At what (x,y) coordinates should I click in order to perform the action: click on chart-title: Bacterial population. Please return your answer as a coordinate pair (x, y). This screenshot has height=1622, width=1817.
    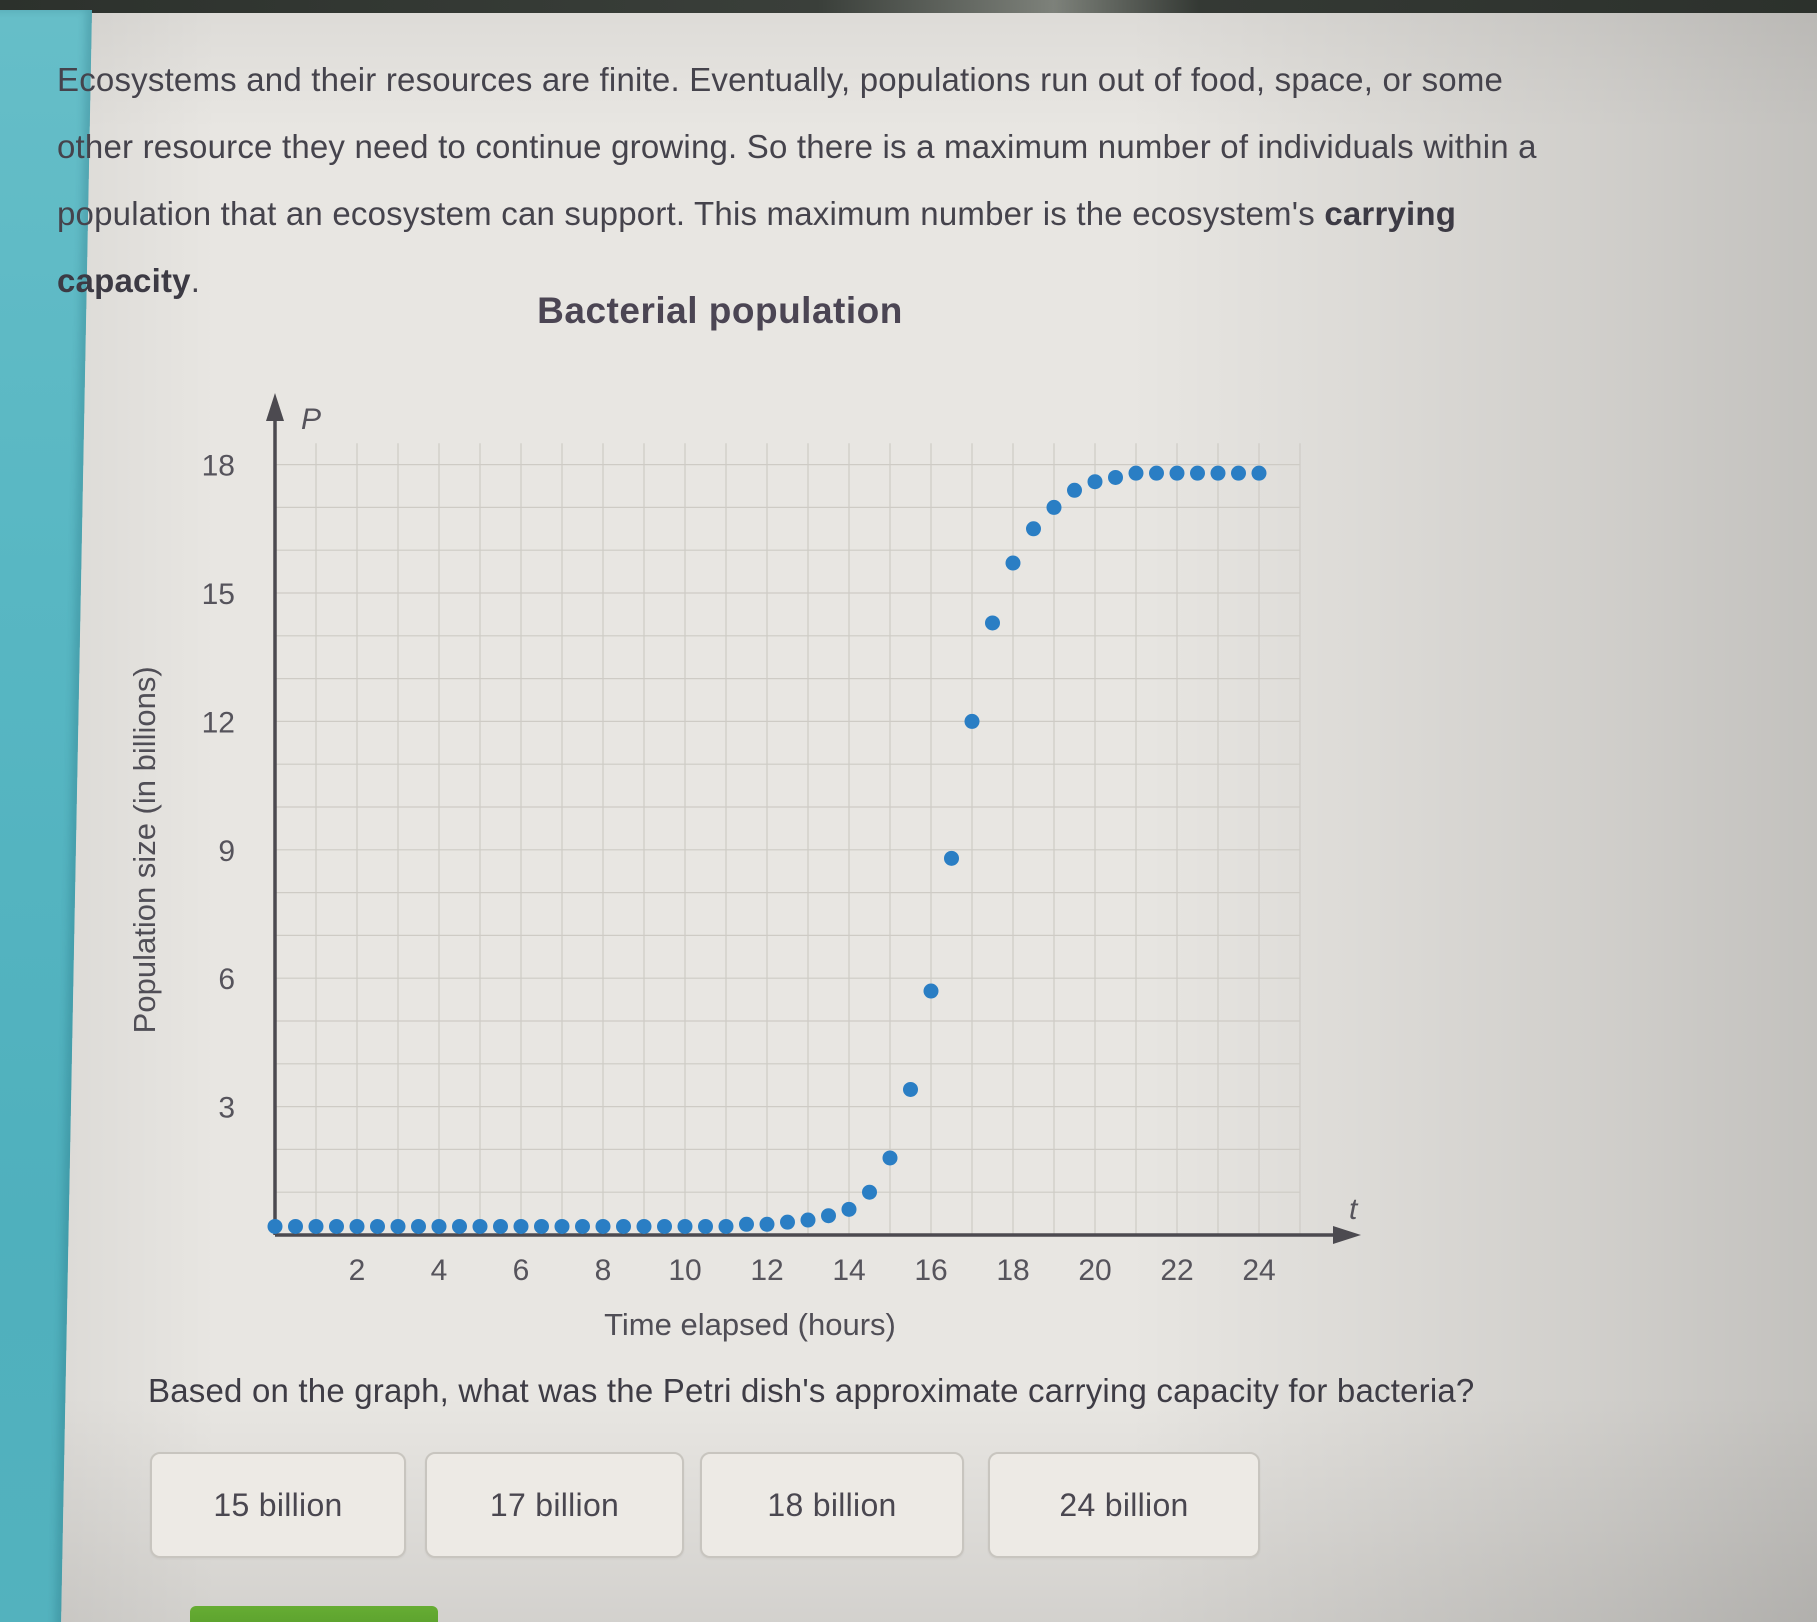
    Looking at the image, I should click on (720, 310).